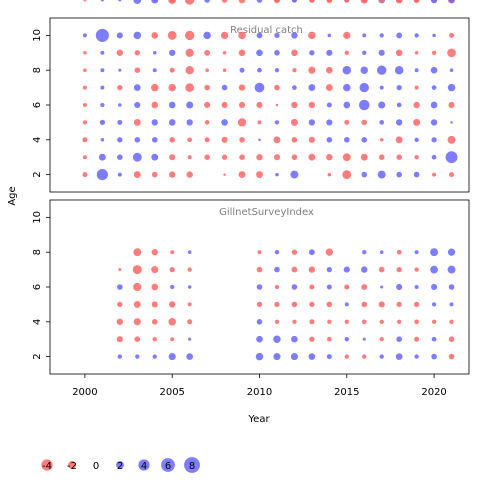 Image resolution: width=480 pixels, height=480 pixels. I want to click on legend-item: 2, so click(120, 466).